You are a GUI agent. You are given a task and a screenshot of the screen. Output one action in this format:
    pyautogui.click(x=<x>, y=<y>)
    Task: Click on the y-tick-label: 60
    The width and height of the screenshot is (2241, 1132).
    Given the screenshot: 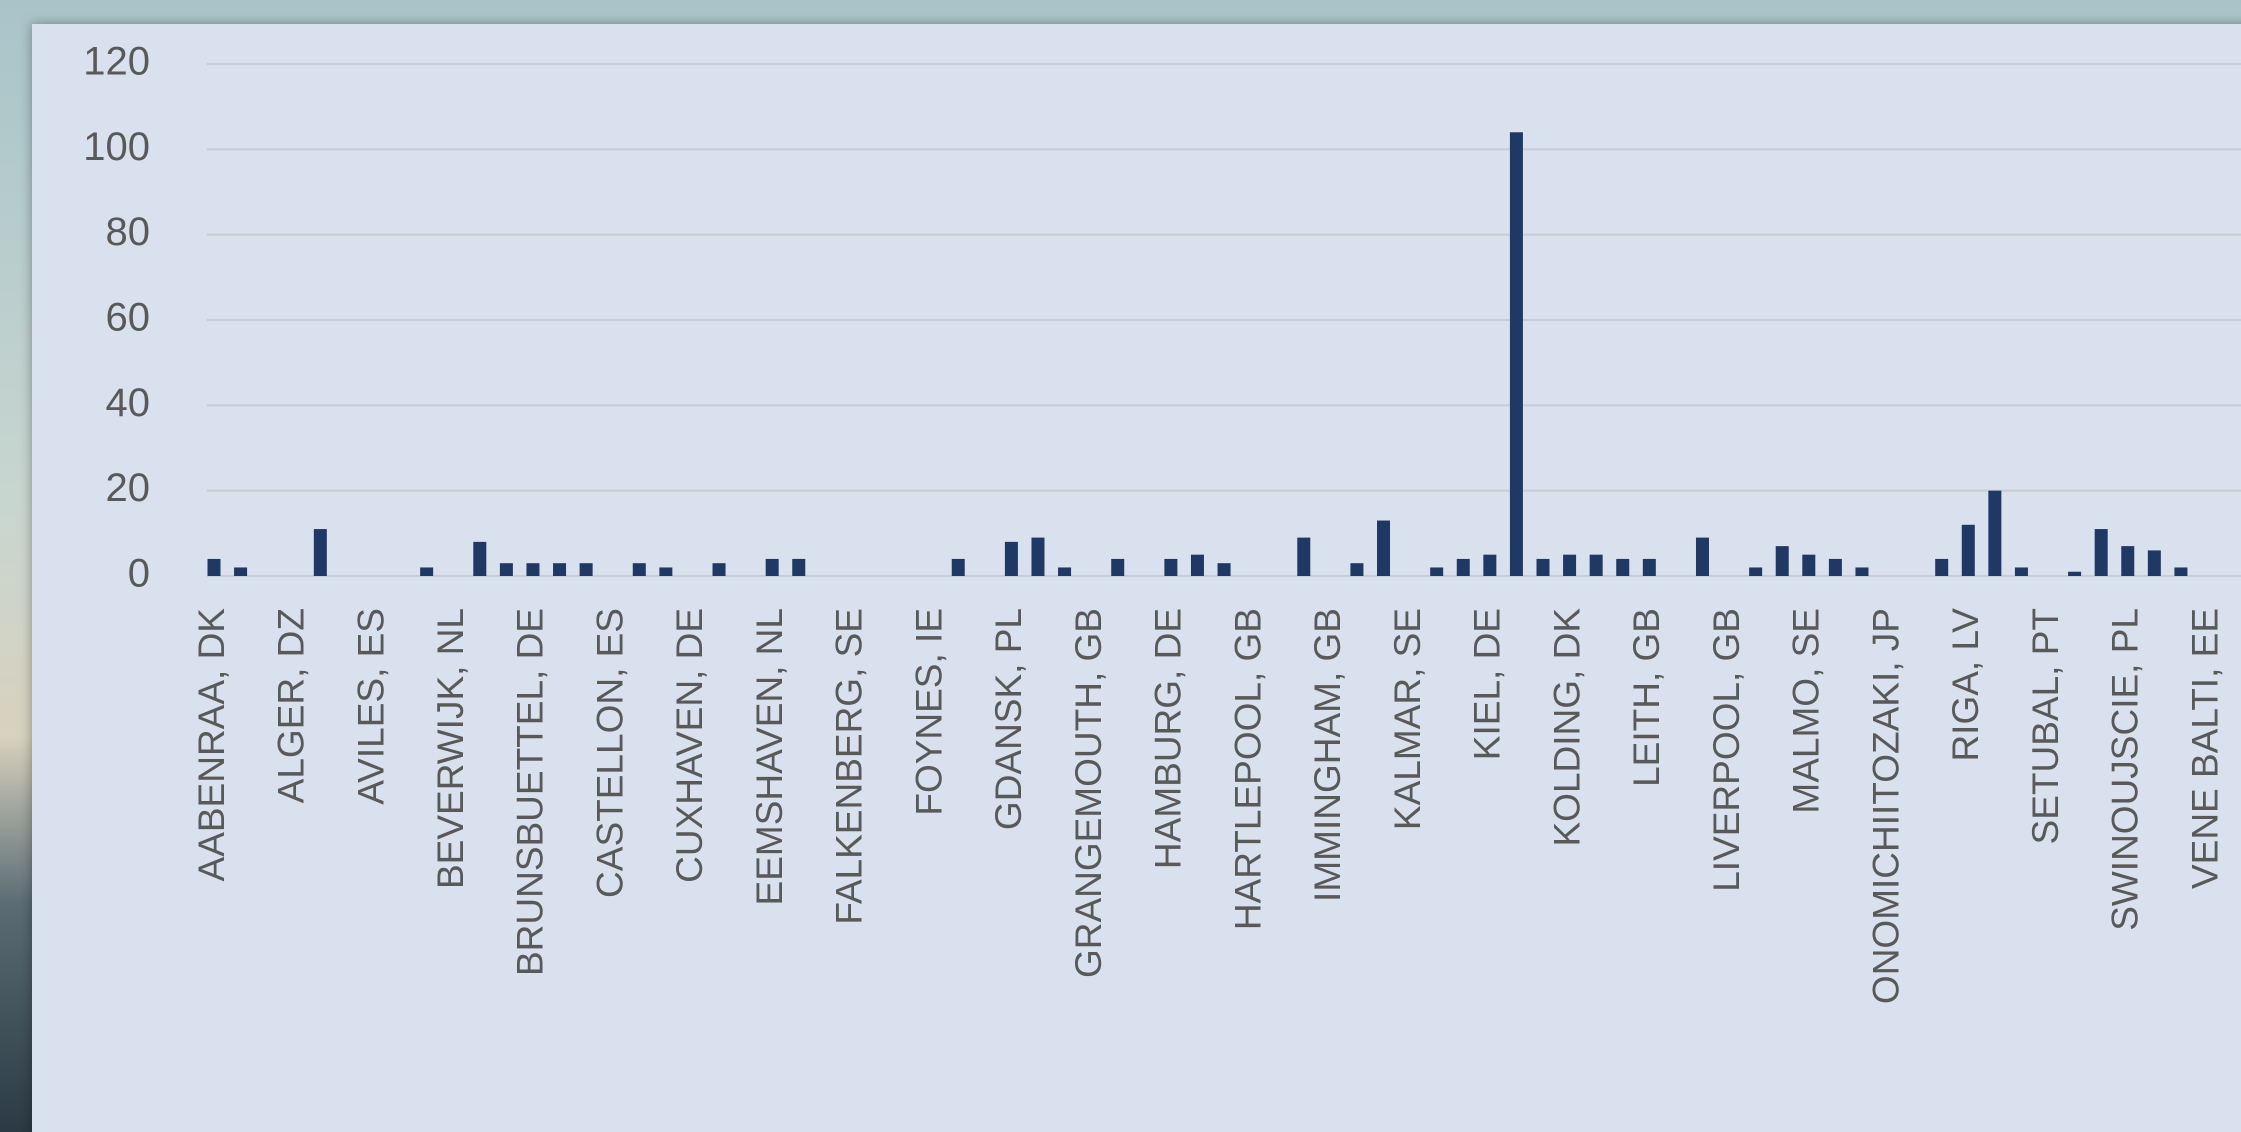 What is the action you would take?
    pyautogui.click(x=128, y=318)
    